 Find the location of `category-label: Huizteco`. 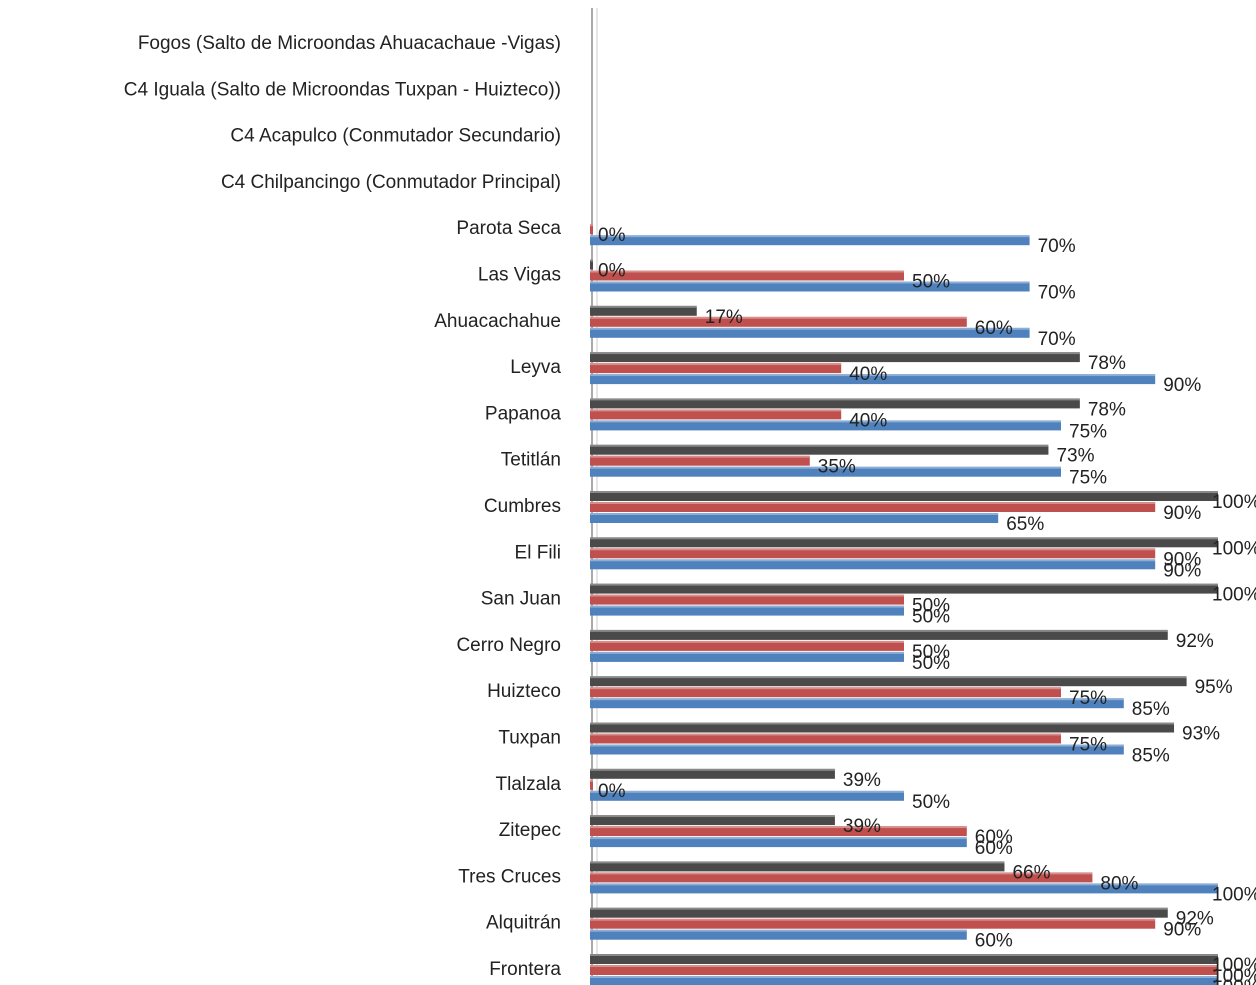

category-label: Huizteco is located at coordinates (524, 691).